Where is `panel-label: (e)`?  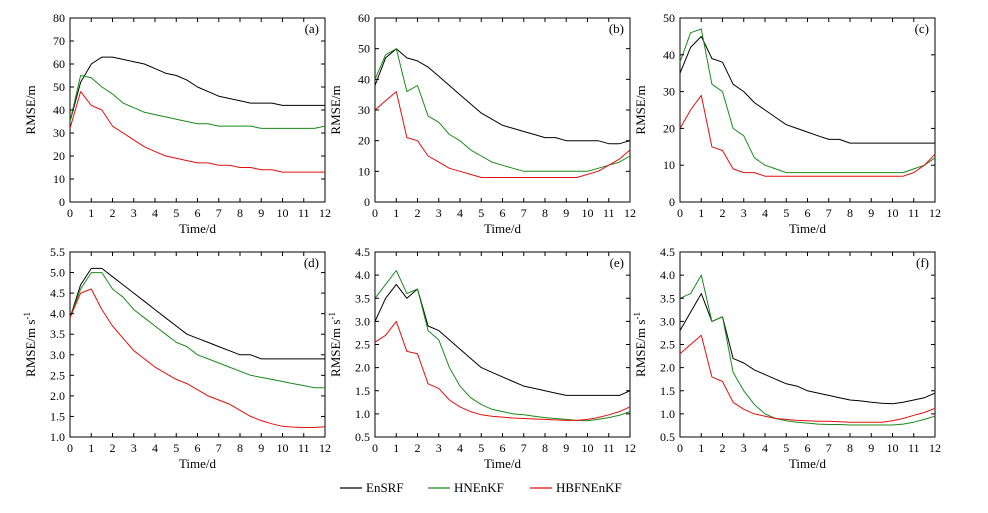
panel-label: (e) is located at coordinates (617, 262).